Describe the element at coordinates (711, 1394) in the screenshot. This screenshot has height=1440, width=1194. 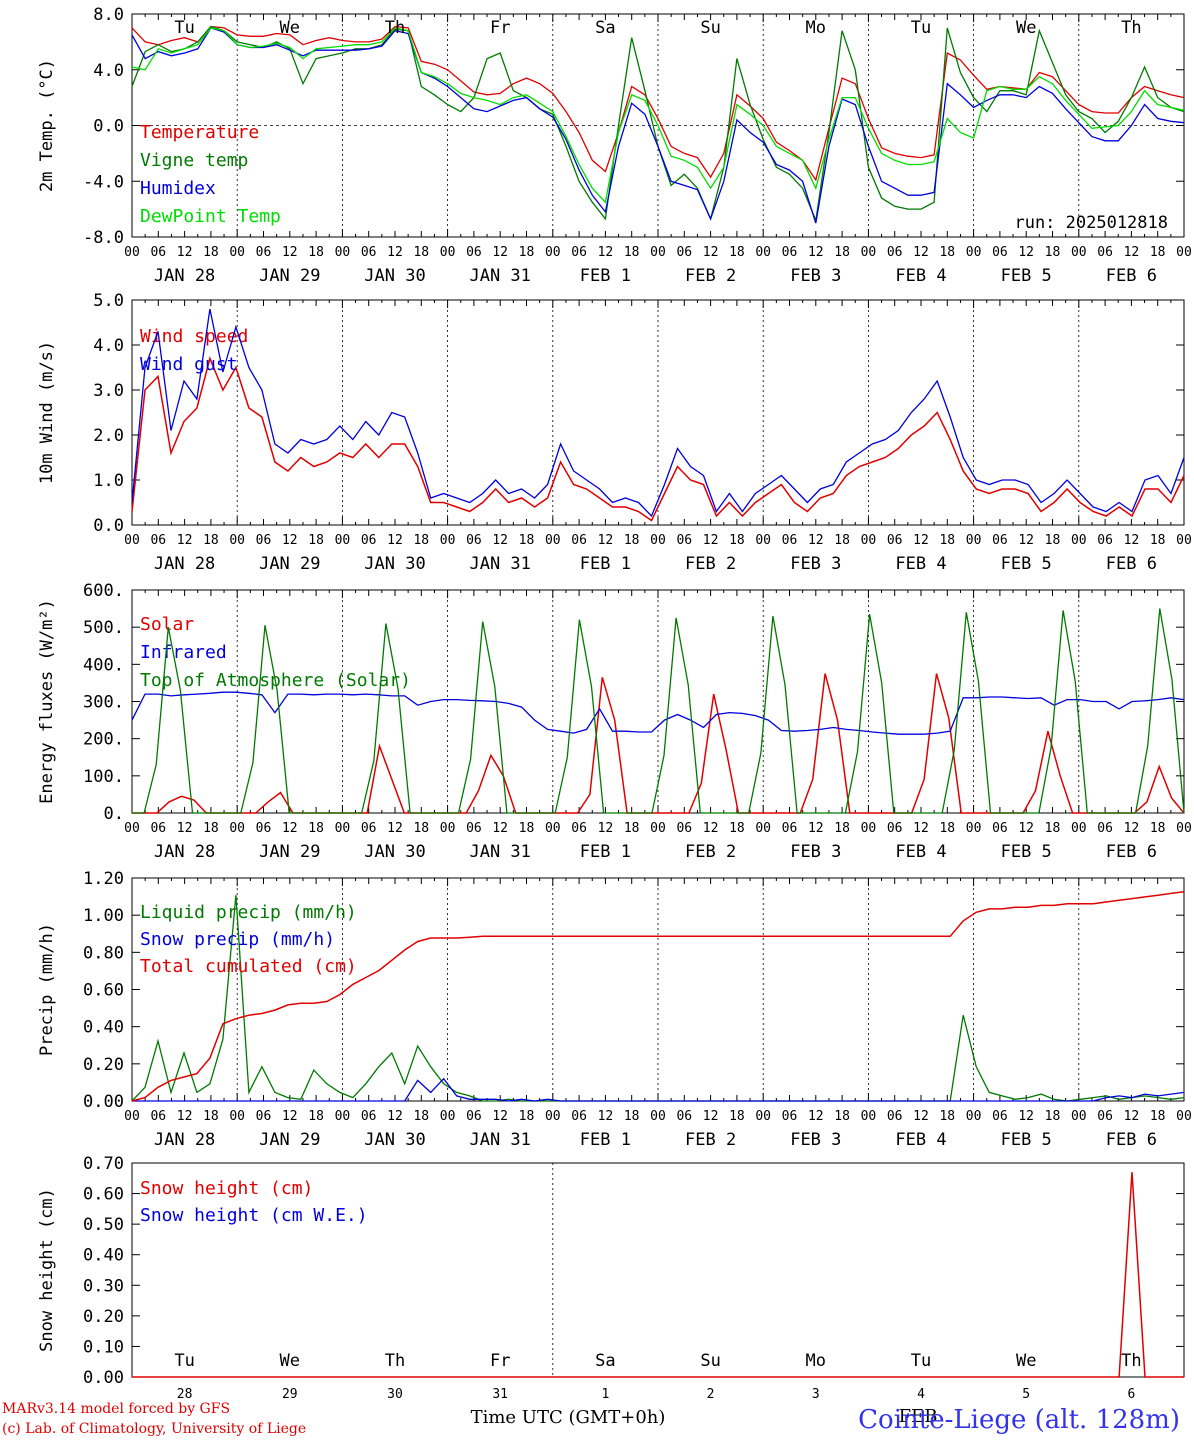
I see `day-number-label: 2` at that location.